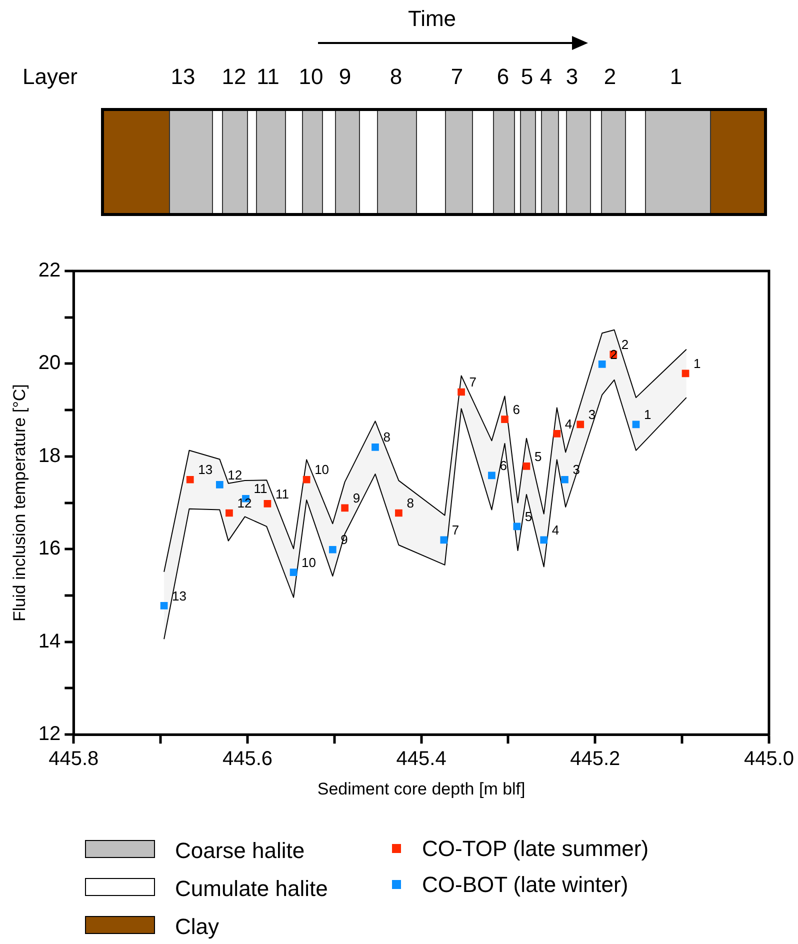 The height and width of the screenshot is (944, 798). Describe the element at coordinates (49, 734) in the screenshot. I see `y-tick-label: 12` at that location.